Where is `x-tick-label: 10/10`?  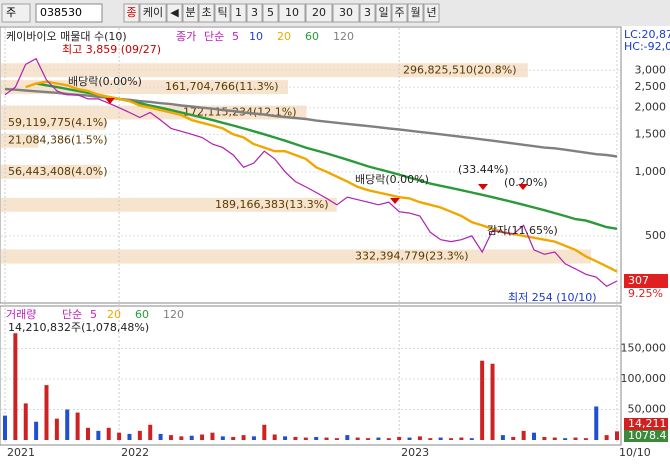
x-tick-label: 10/10 is located at coordinates (635, 452).